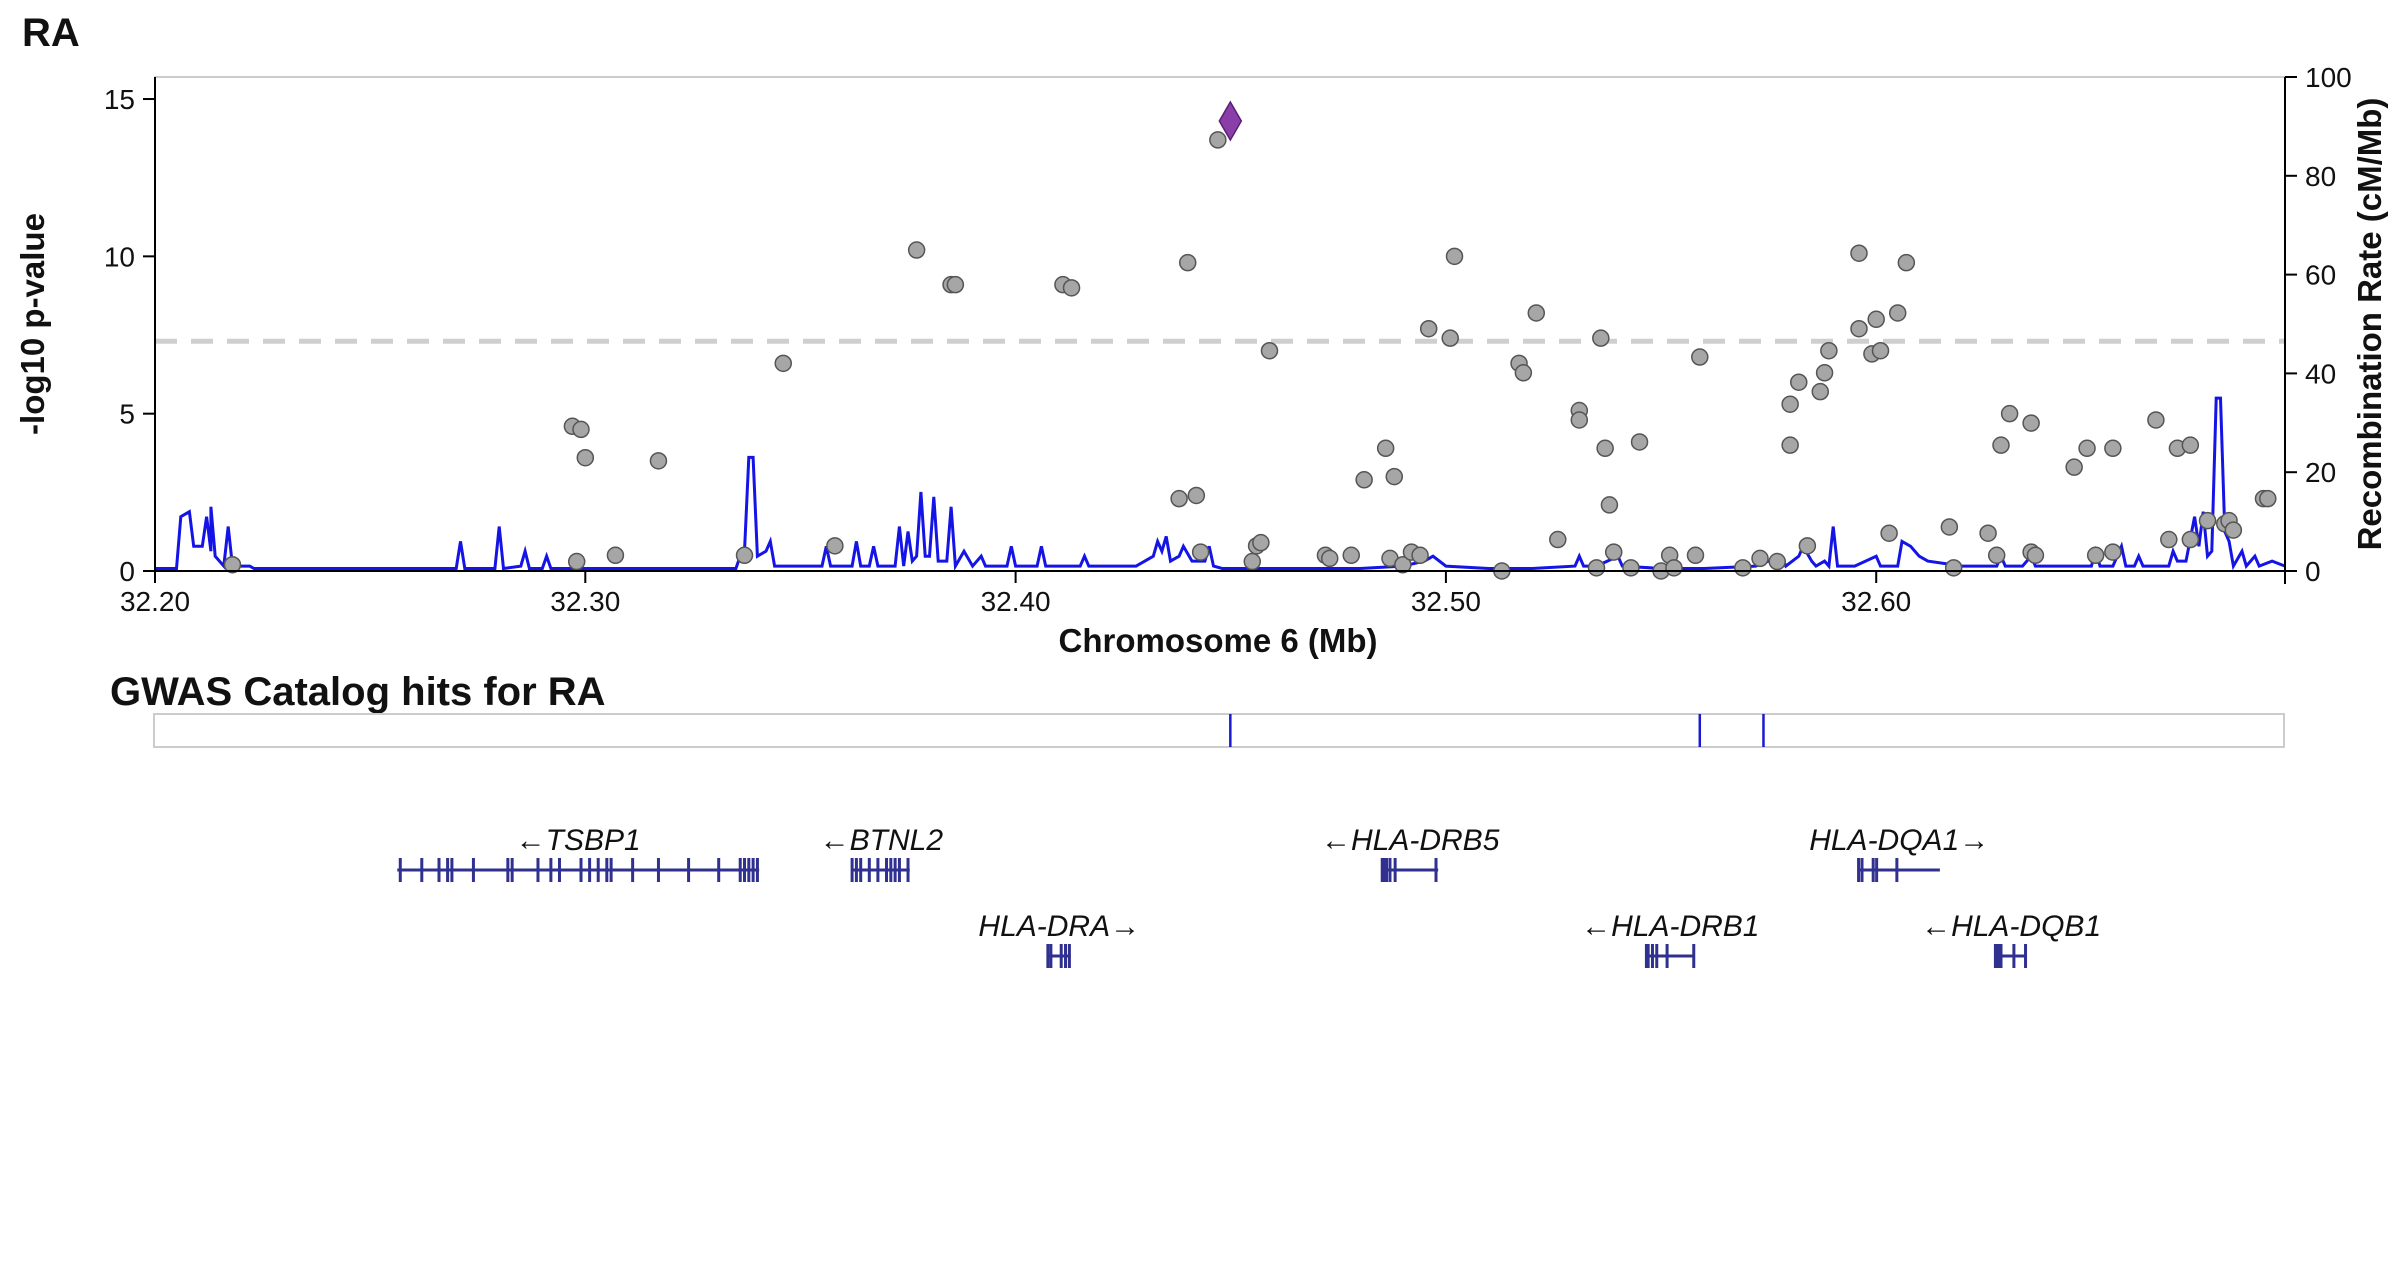  Describe the element at coordinates (1670, 939) in the screenshot. I see `gene: ←HLA-DRB1` at that location.